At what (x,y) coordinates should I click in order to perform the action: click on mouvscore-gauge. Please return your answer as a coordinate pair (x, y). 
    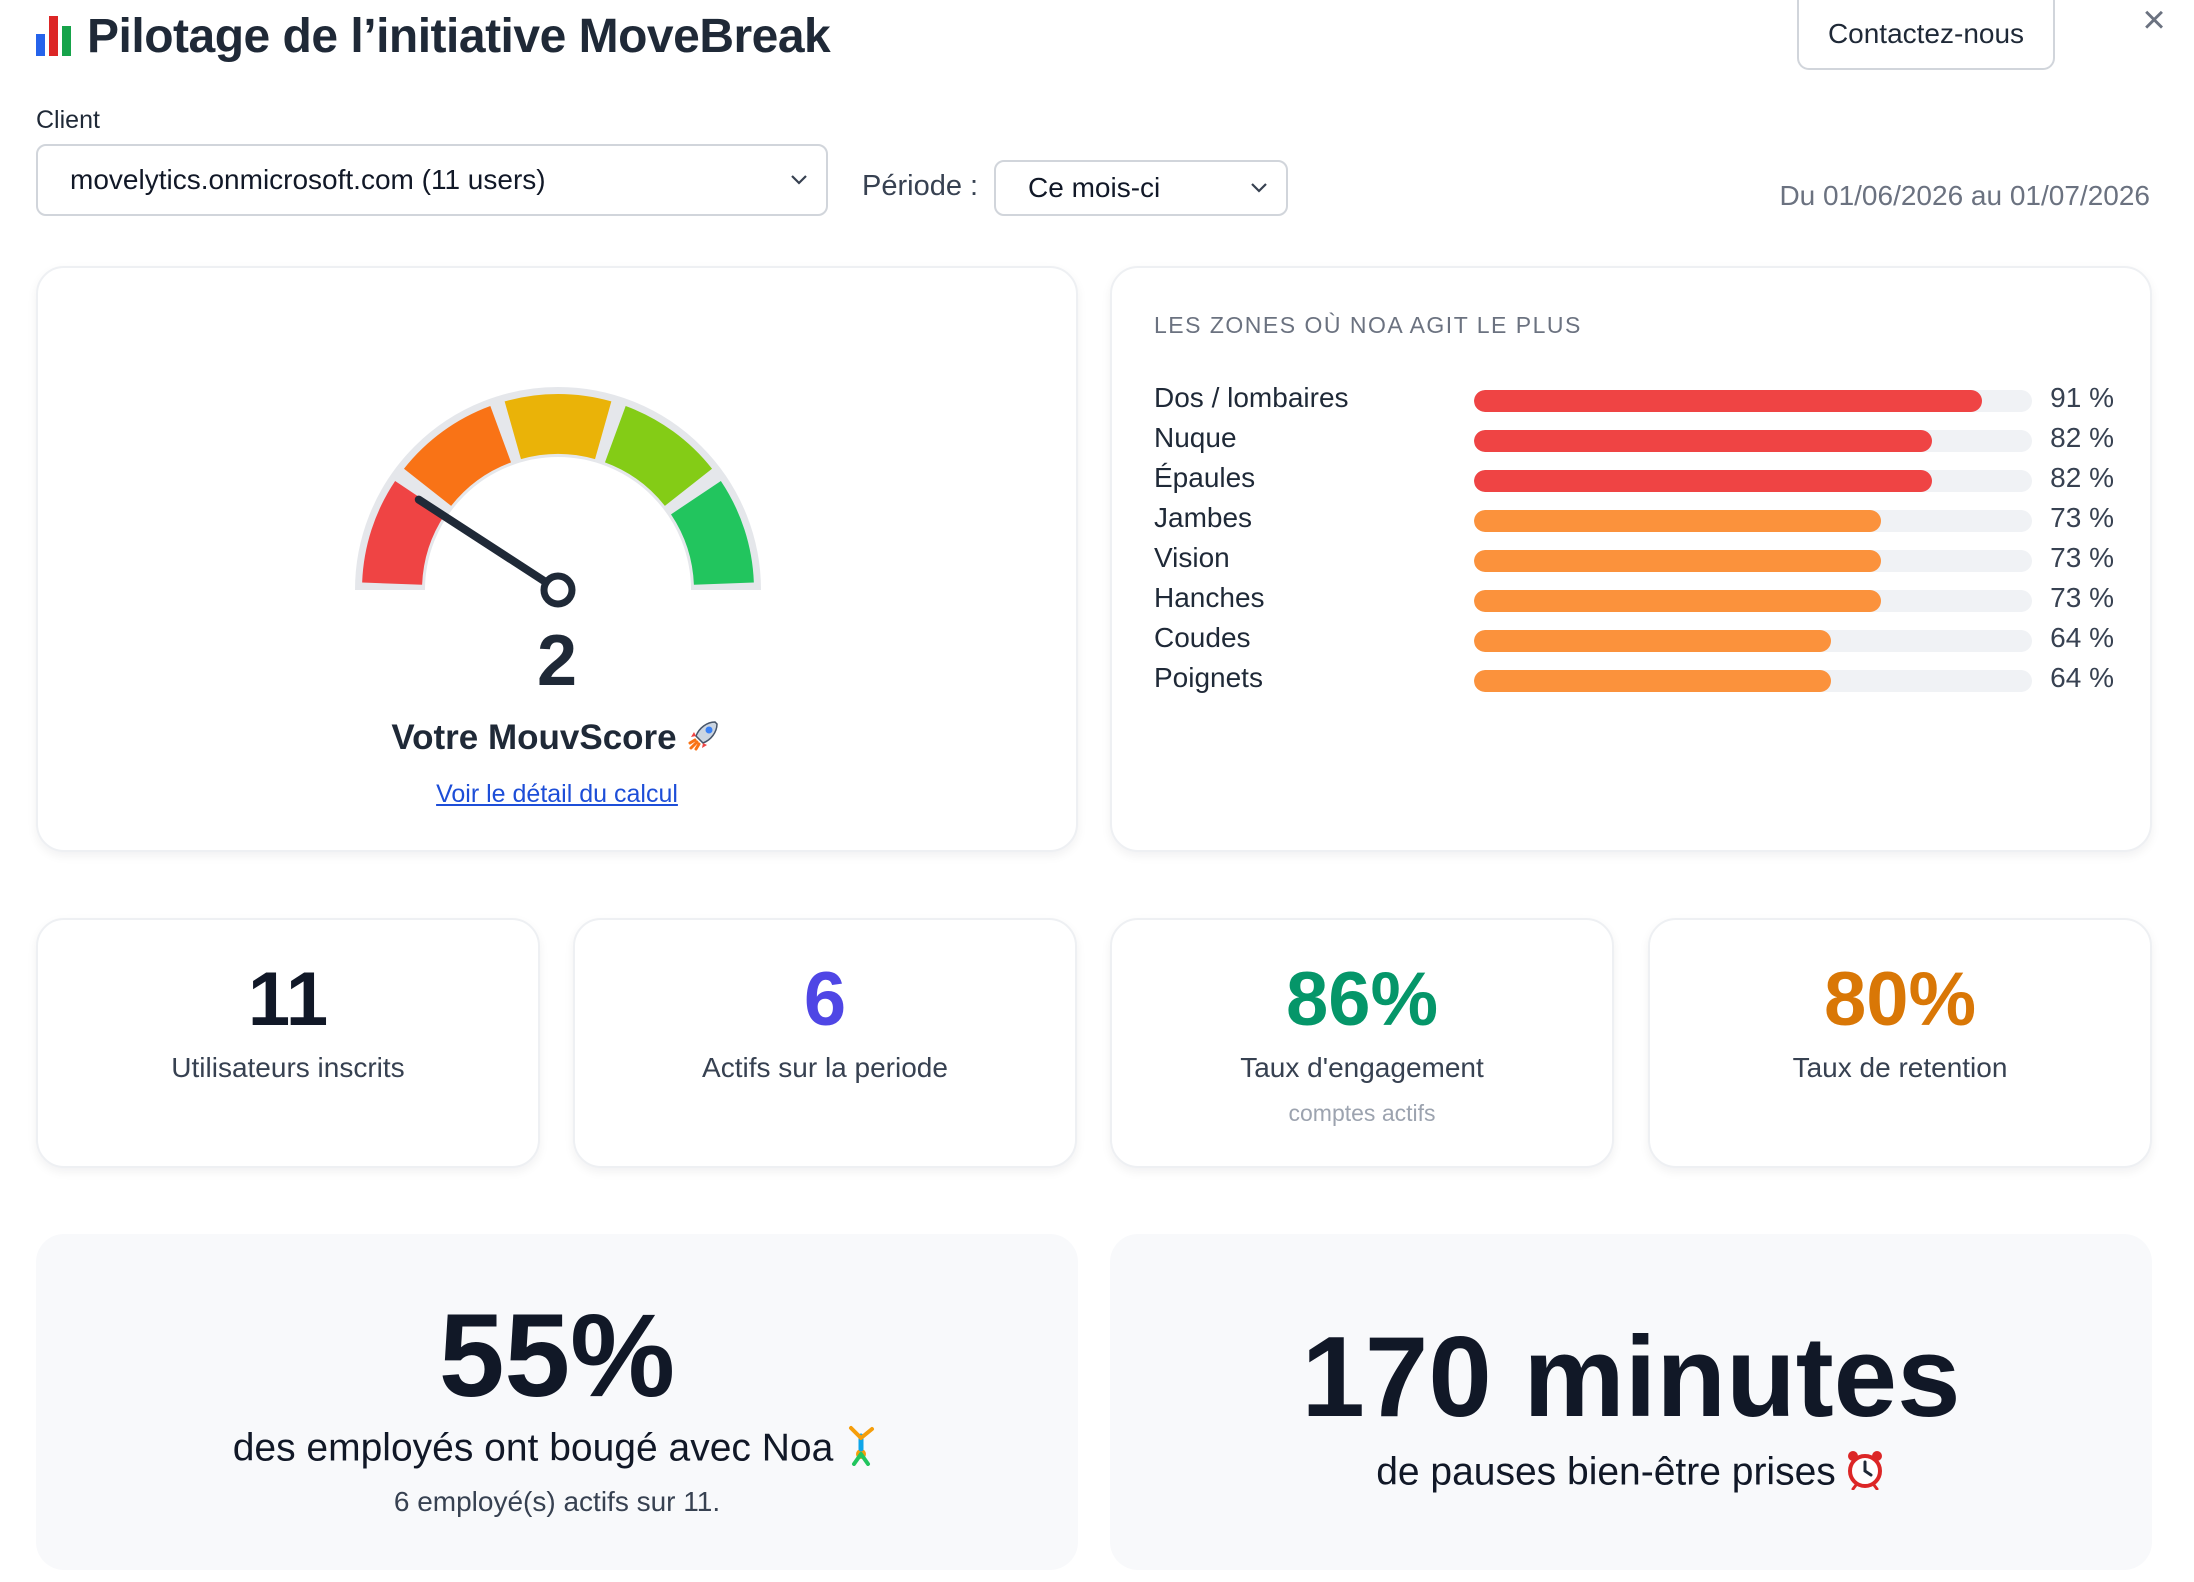
    Looking at the image, I should click on (558, 497).